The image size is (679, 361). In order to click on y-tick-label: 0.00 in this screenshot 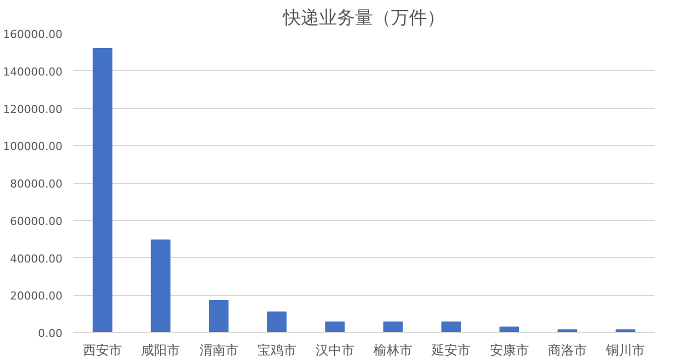, I will do `click(50, 333)`.